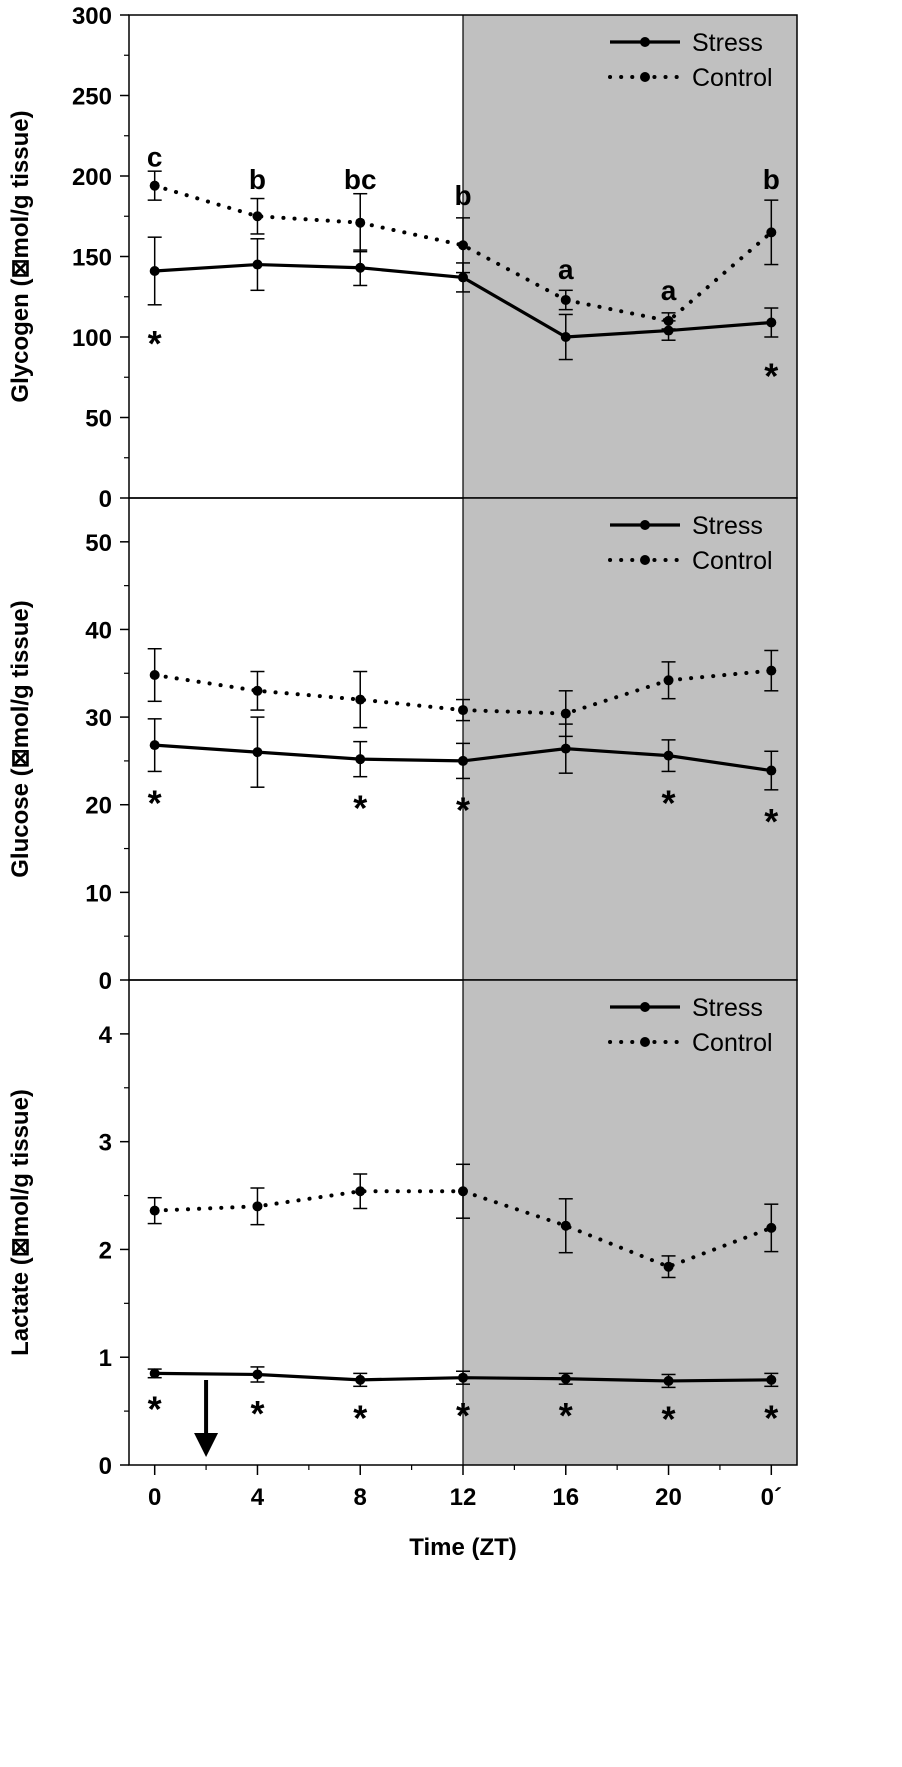 This screenshot has height=1767, width=902. Describe the element at coordinates (106, 1035) in the screenshot. I see `y-tick-label: 4` at that location.